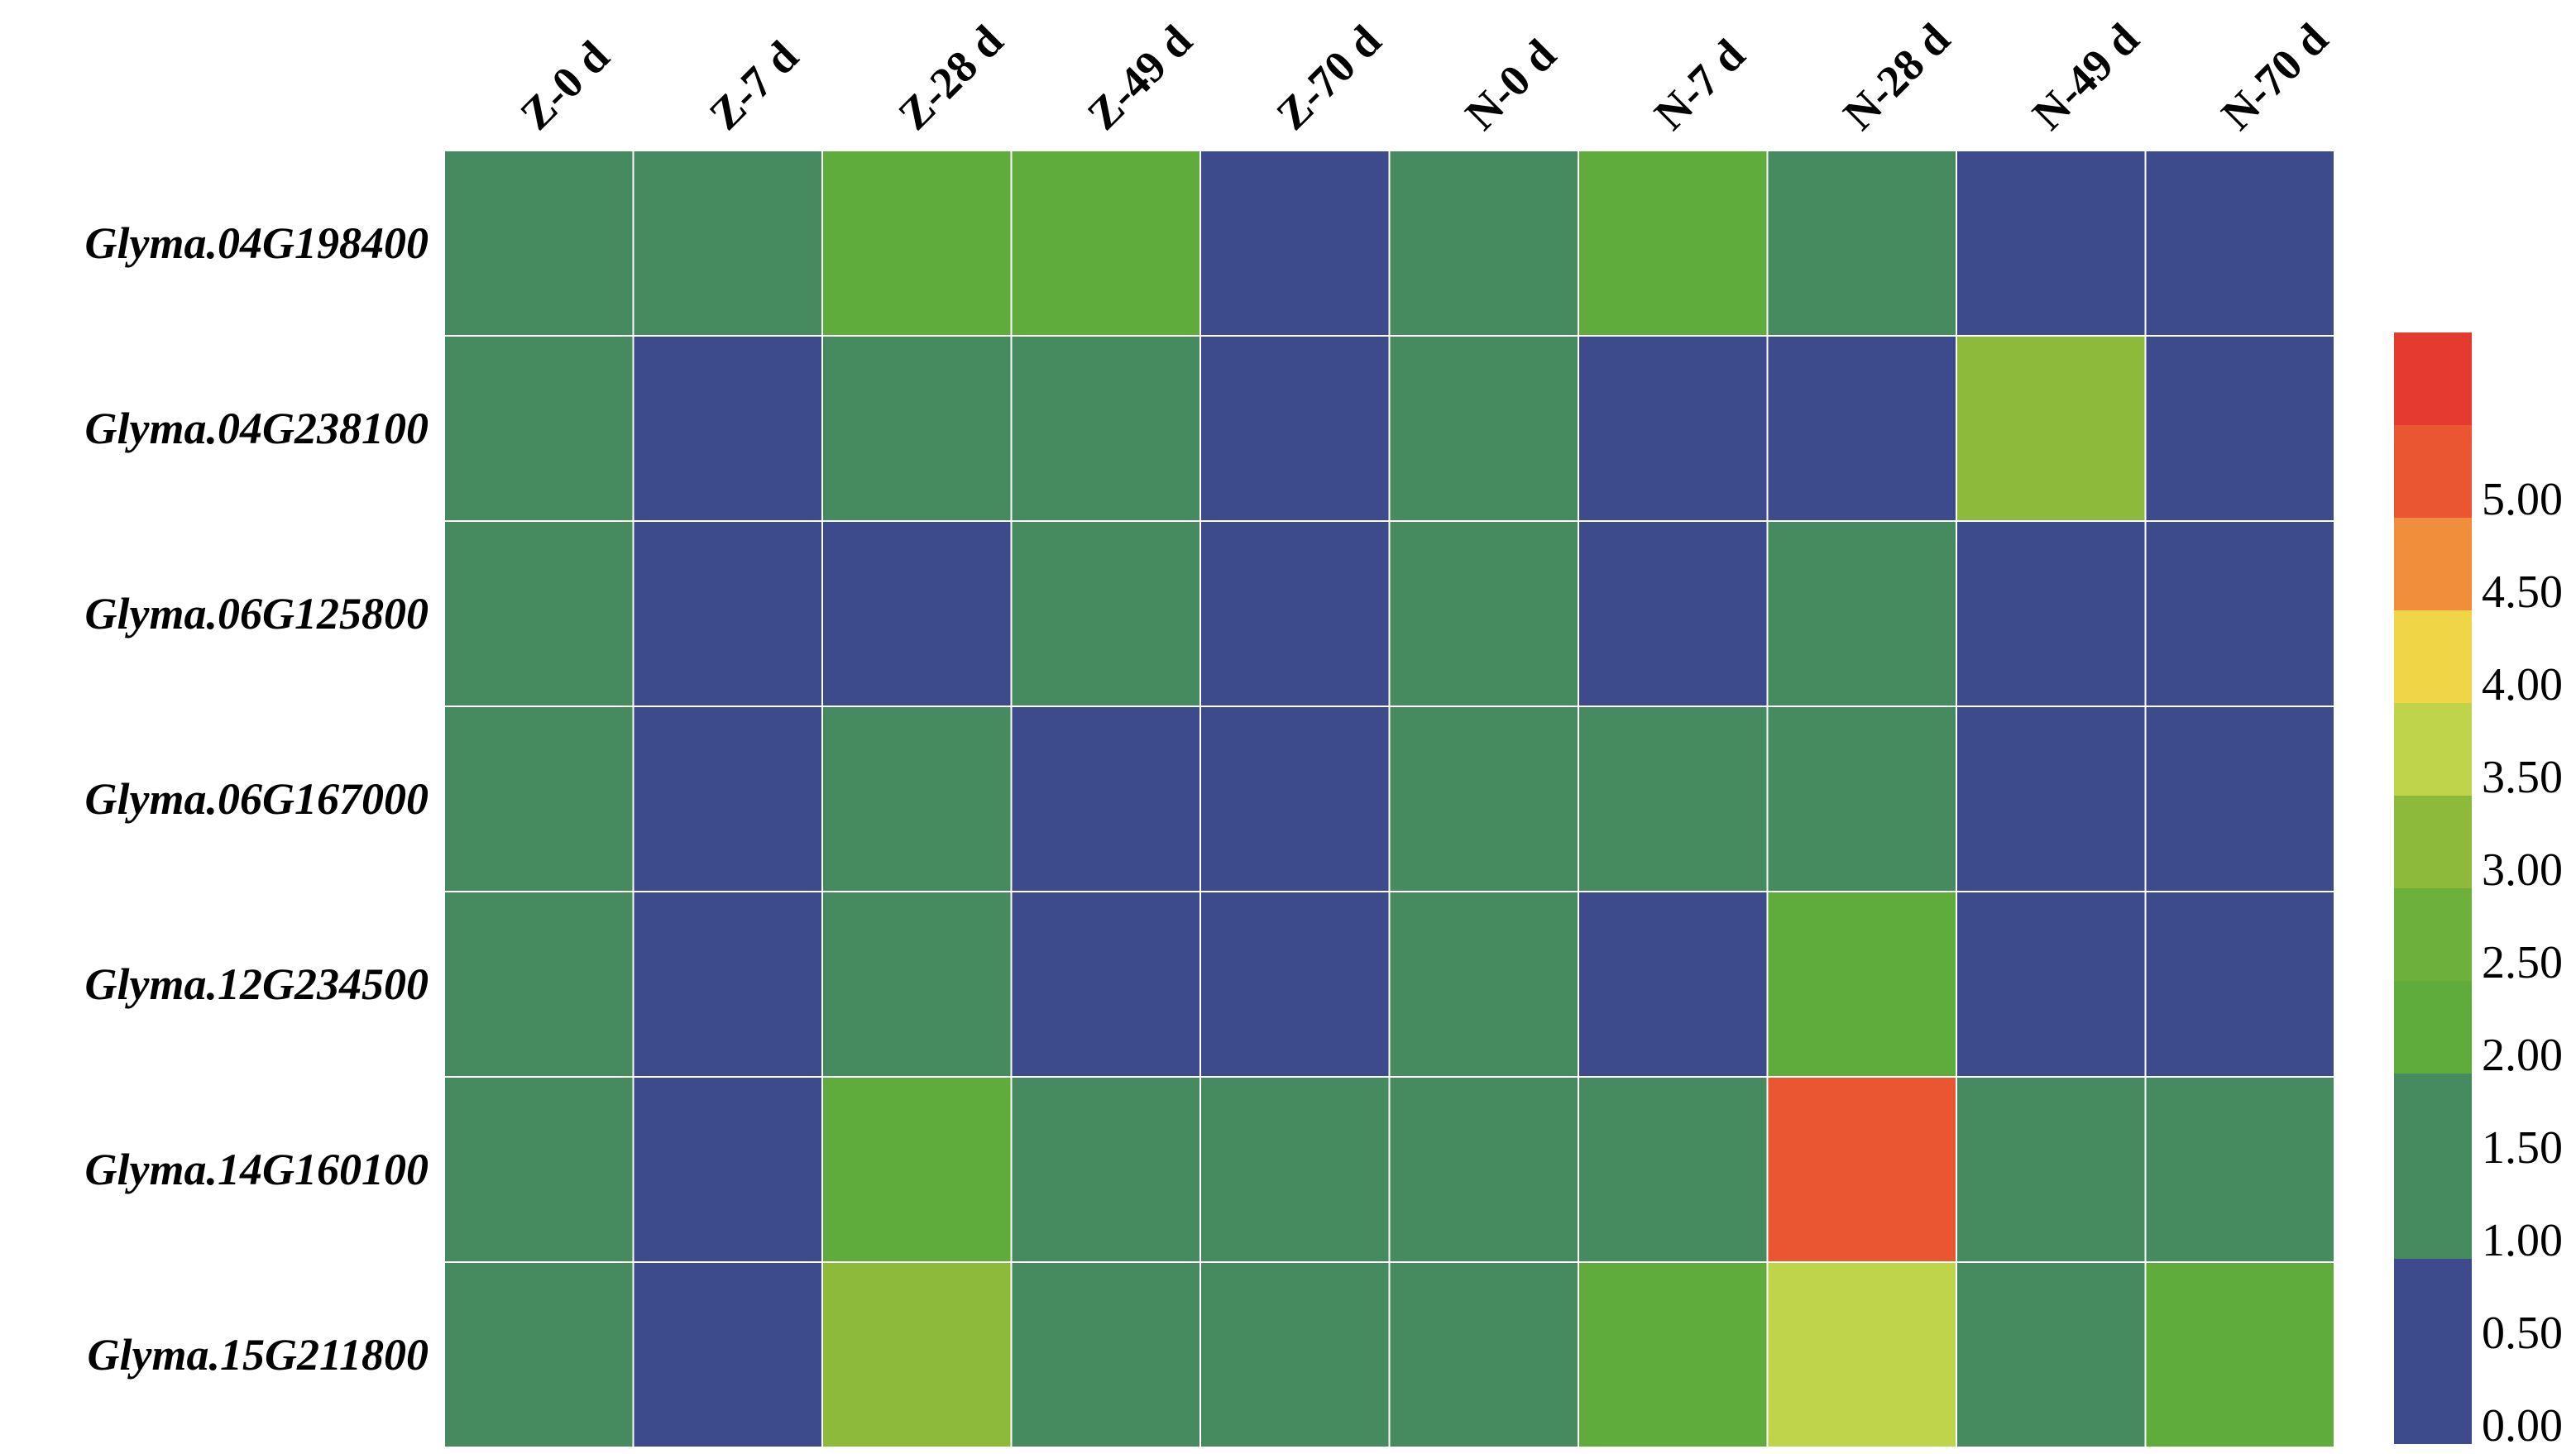 The height and width of the screenshot is (1454, 2576). Describe the element at coordinates (2523, 1240) in the screenshot. I see `legend-tick-label: 1.00` at that location.